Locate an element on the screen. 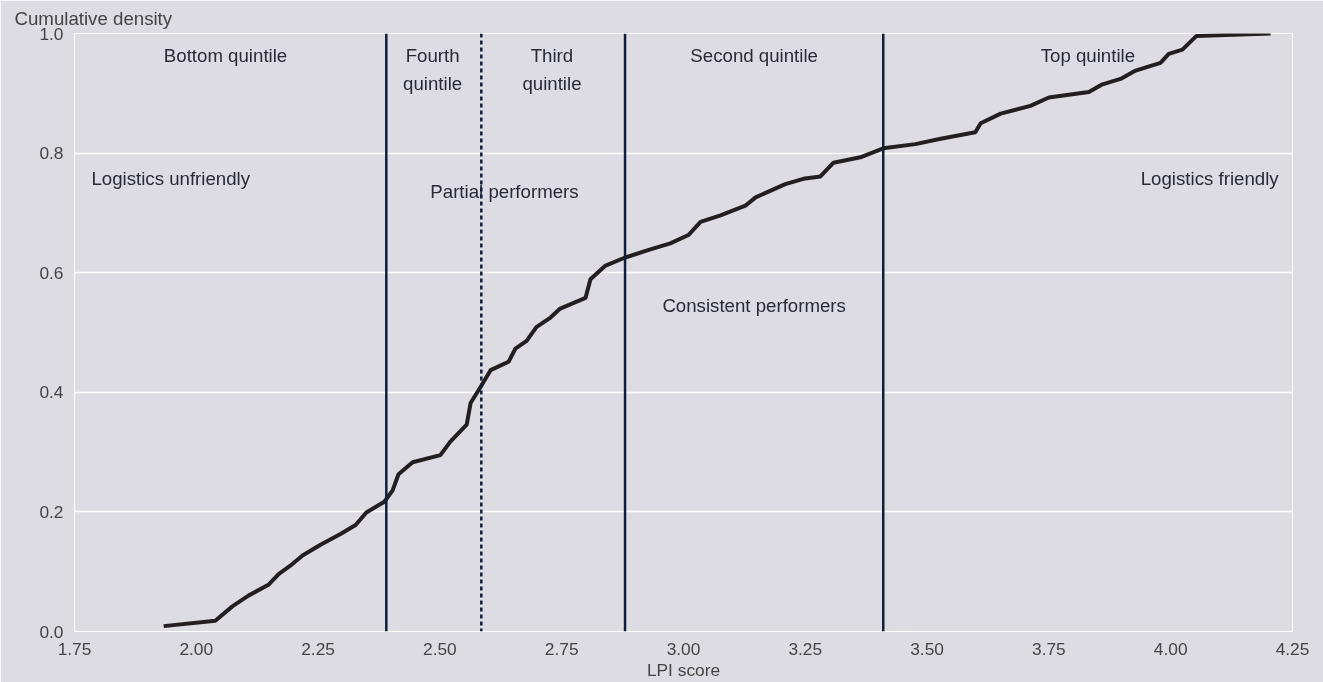 The image size is (1323, 682). annotation: Logistics unfriendly is located at coordinates (171, 179).